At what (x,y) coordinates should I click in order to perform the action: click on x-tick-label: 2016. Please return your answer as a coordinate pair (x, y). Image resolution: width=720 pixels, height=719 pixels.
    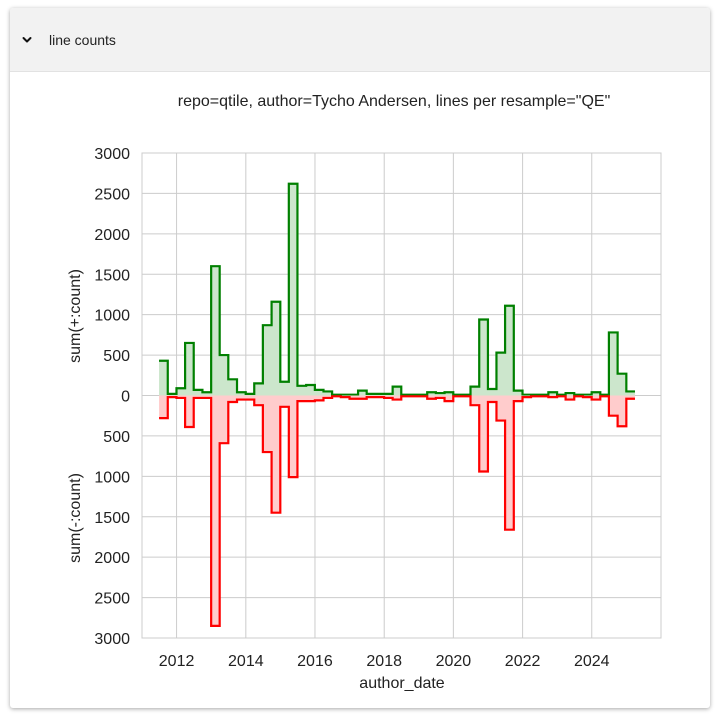
    Looking at the image, I should click on (315, 661).